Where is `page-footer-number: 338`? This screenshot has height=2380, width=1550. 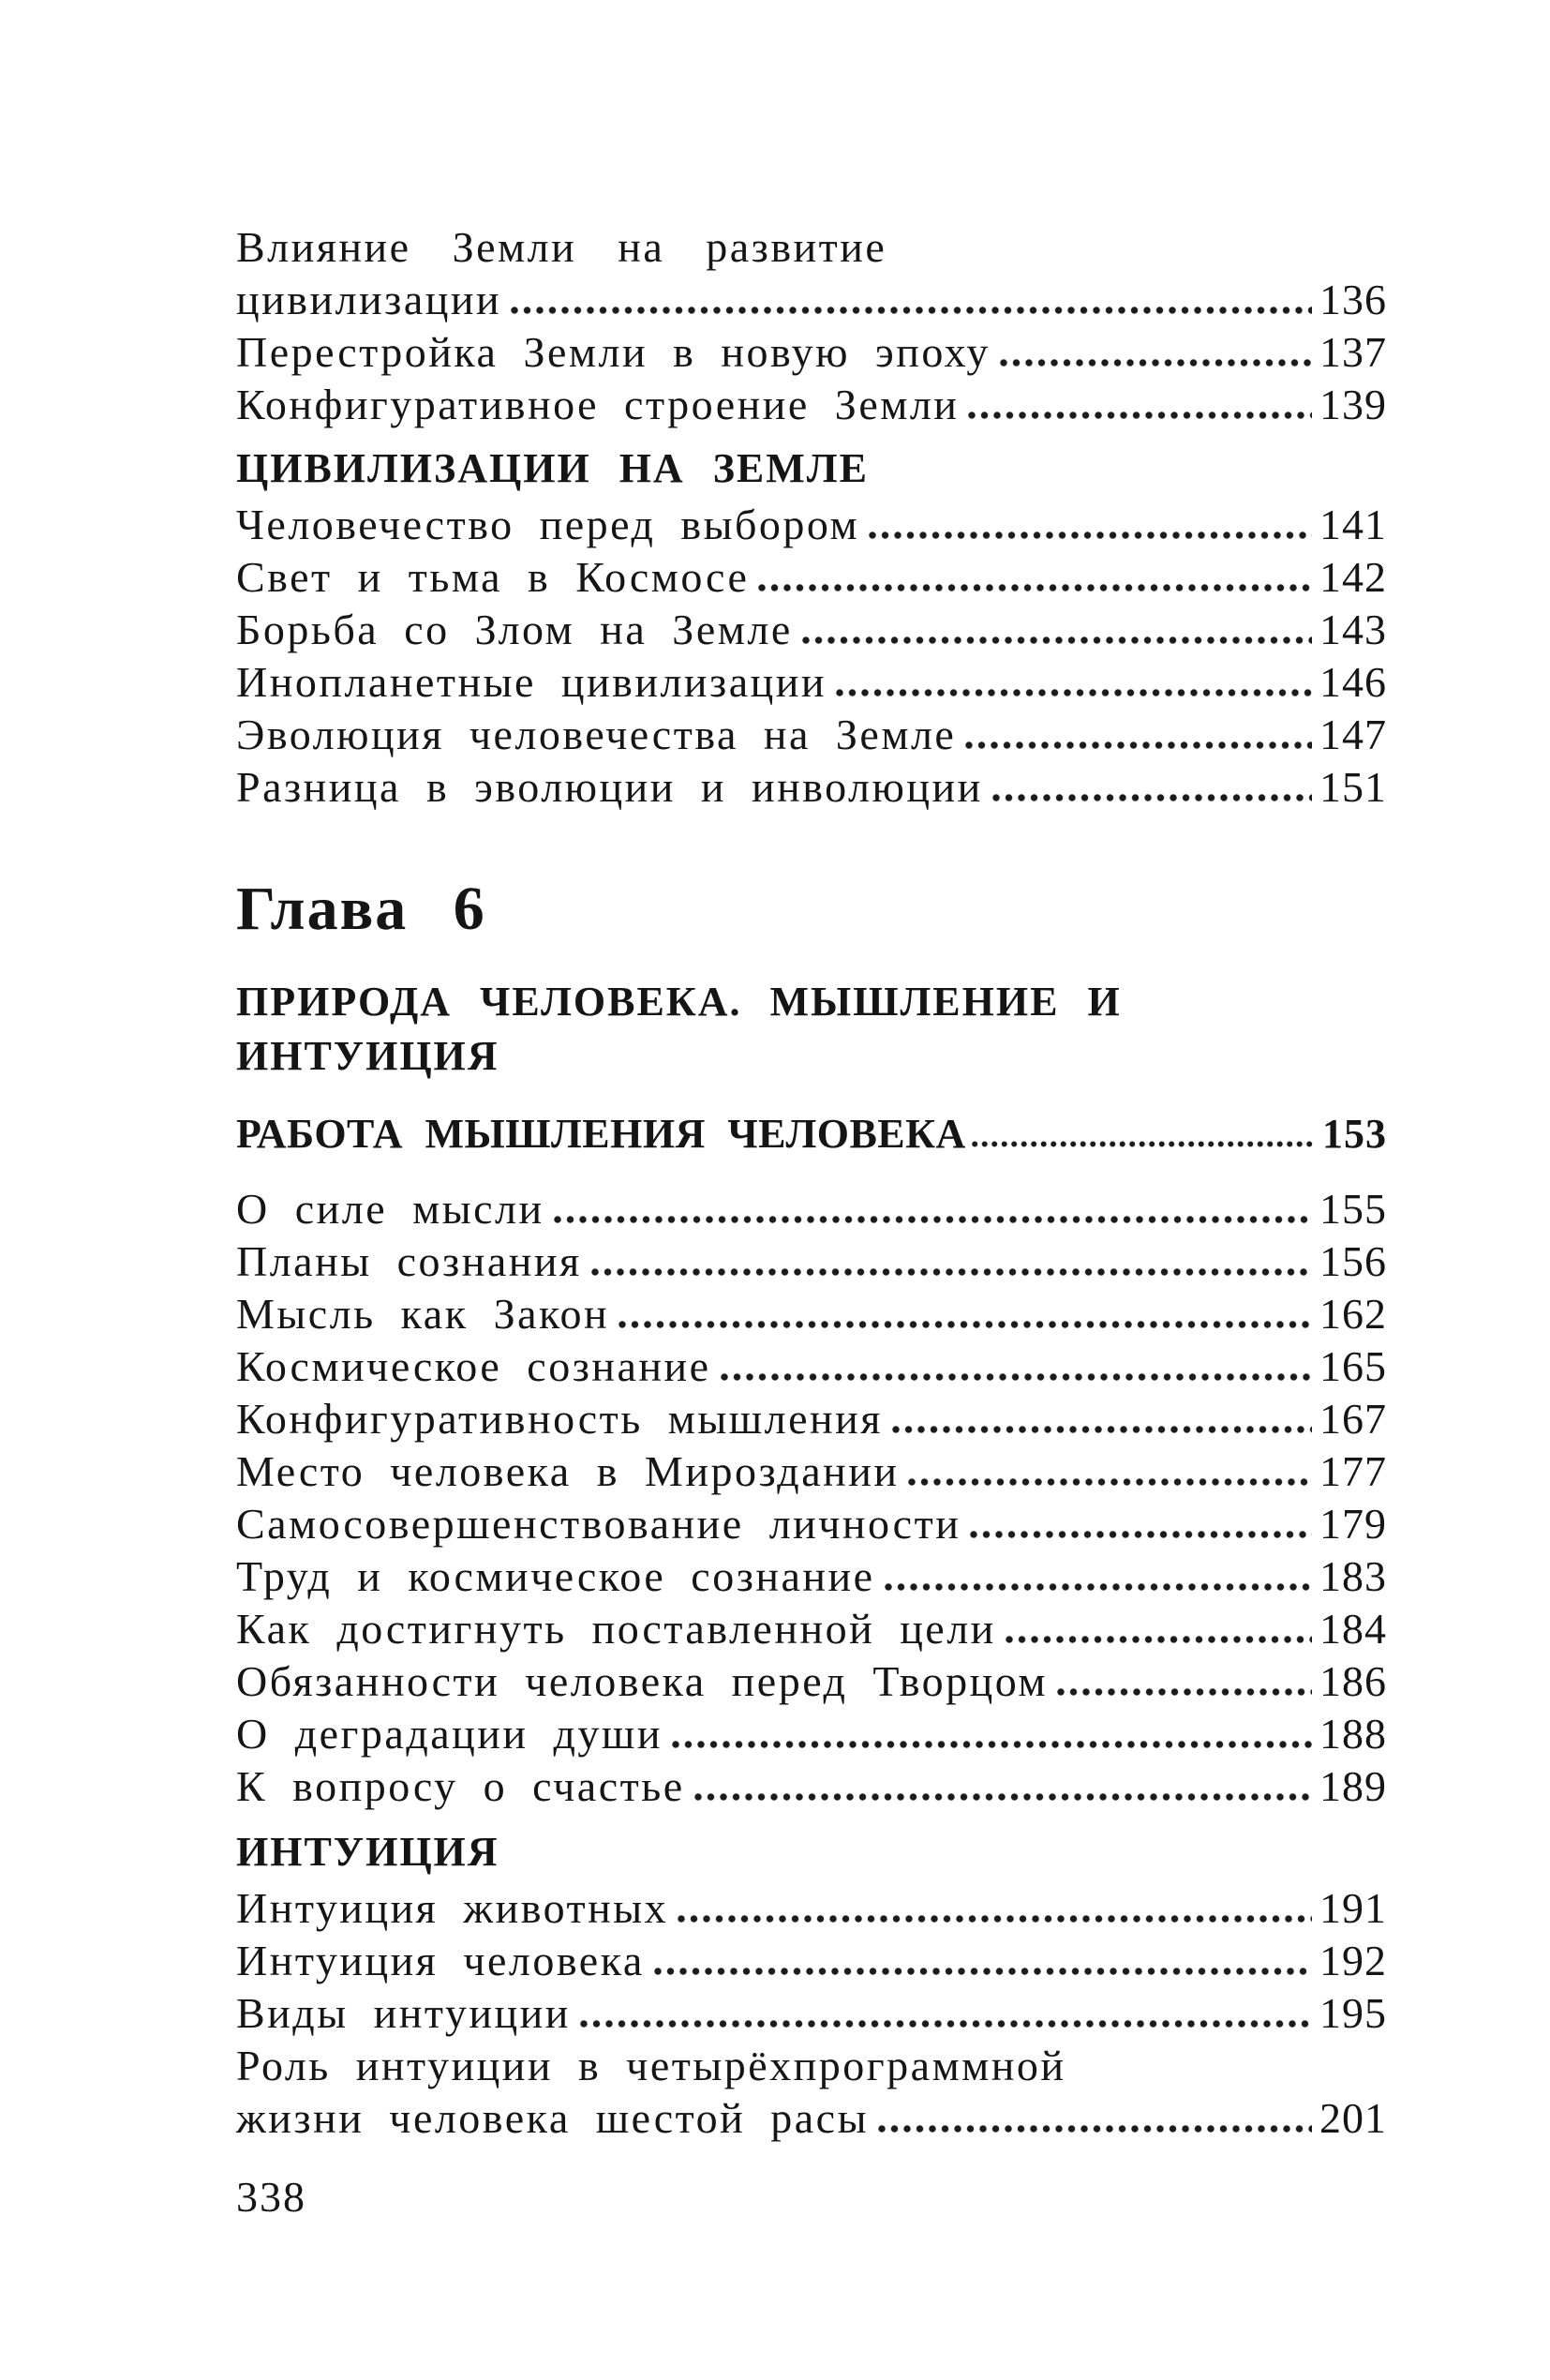
page-footer-number: 338 is located at coordinates (271, 2197).